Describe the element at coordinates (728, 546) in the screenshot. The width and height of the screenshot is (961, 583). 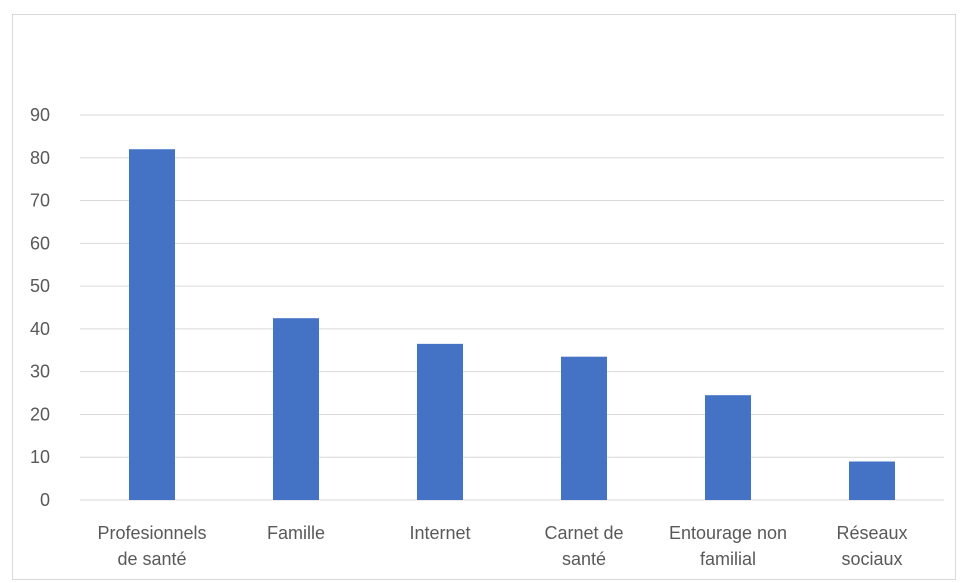
I see `x-tick-label: Entourage non familial` at that location.